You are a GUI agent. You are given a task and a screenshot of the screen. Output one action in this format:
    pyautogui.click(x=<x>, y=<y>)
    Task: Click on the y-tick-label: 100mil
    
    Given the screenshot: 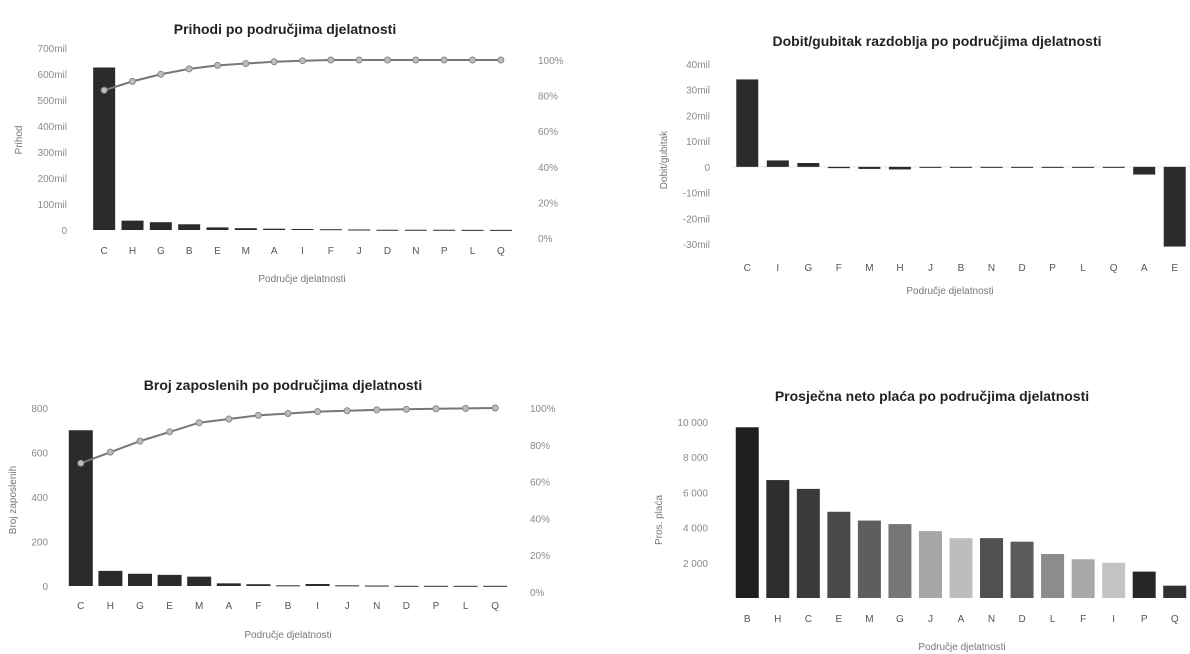 What is the action you would take?
    pyautogui.click(x=52, y=205)
    